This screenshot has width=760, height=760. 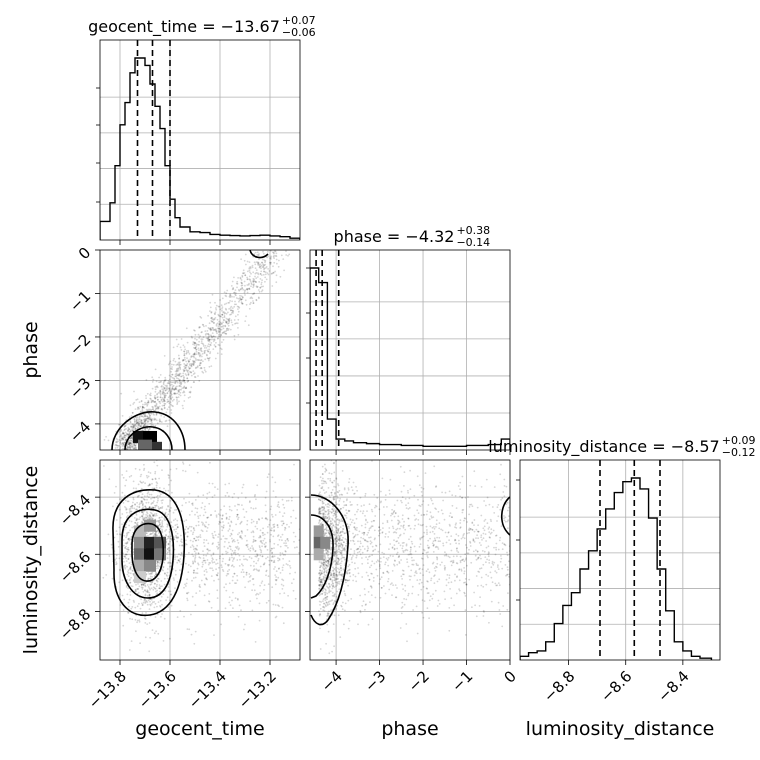 What do you see at coordinates (626, 560) in the screenshot?
I see `panel-luminosity_distance-luminosity_distance` at bounding box center [626, 560].